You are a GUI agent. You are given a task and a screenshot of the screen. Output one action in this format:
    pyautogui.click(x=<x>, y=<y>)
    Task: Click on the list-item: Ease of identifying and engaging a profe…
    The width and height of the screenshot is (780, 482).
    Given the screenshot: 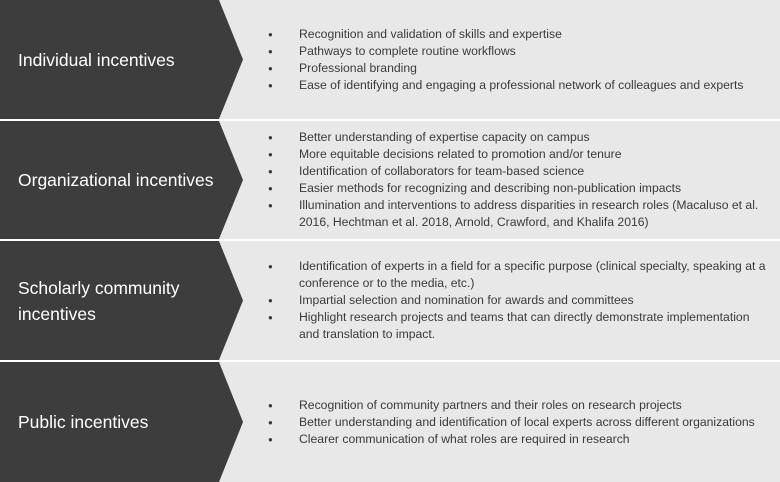 What is the action you would take?
    pyautogui.click(x=517, y=85)
    